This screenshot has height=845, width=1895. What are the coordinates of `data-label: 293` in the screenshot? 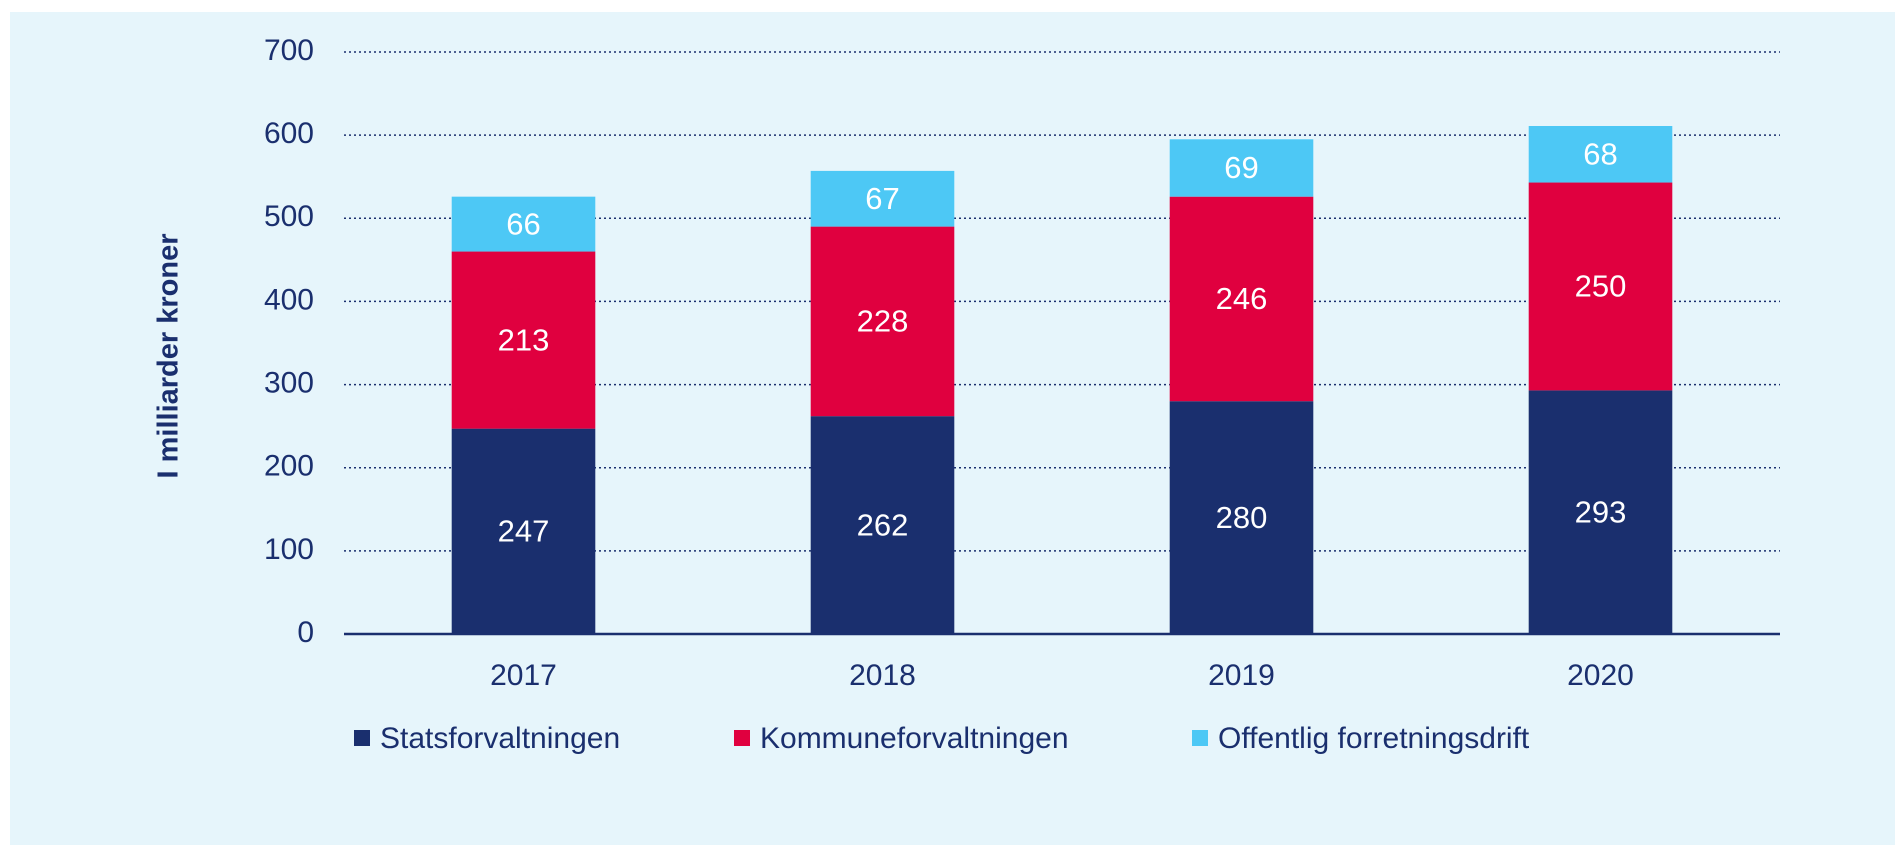 It's located at (1601, 511).